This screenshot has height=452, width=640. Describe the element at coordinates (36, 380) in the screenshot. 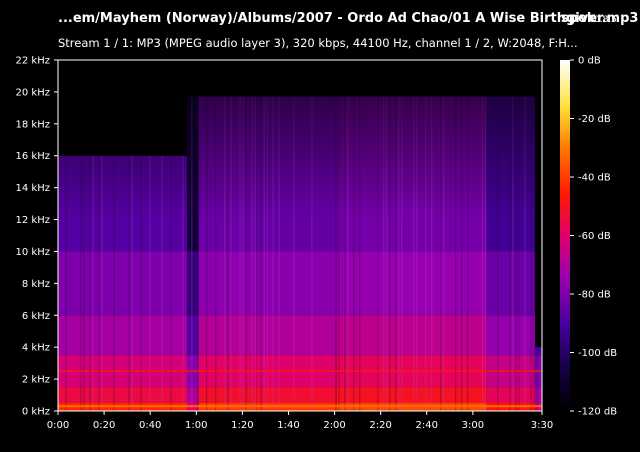

I see `y-tick-label: 2 kHz` at that location.